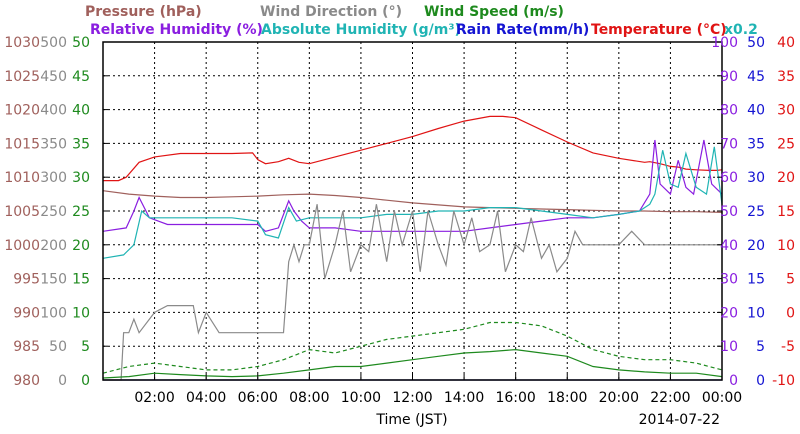 The height and width of the screenshot is (434, 800). I want to click on tick-rh-0: 100, so click(724, 43).